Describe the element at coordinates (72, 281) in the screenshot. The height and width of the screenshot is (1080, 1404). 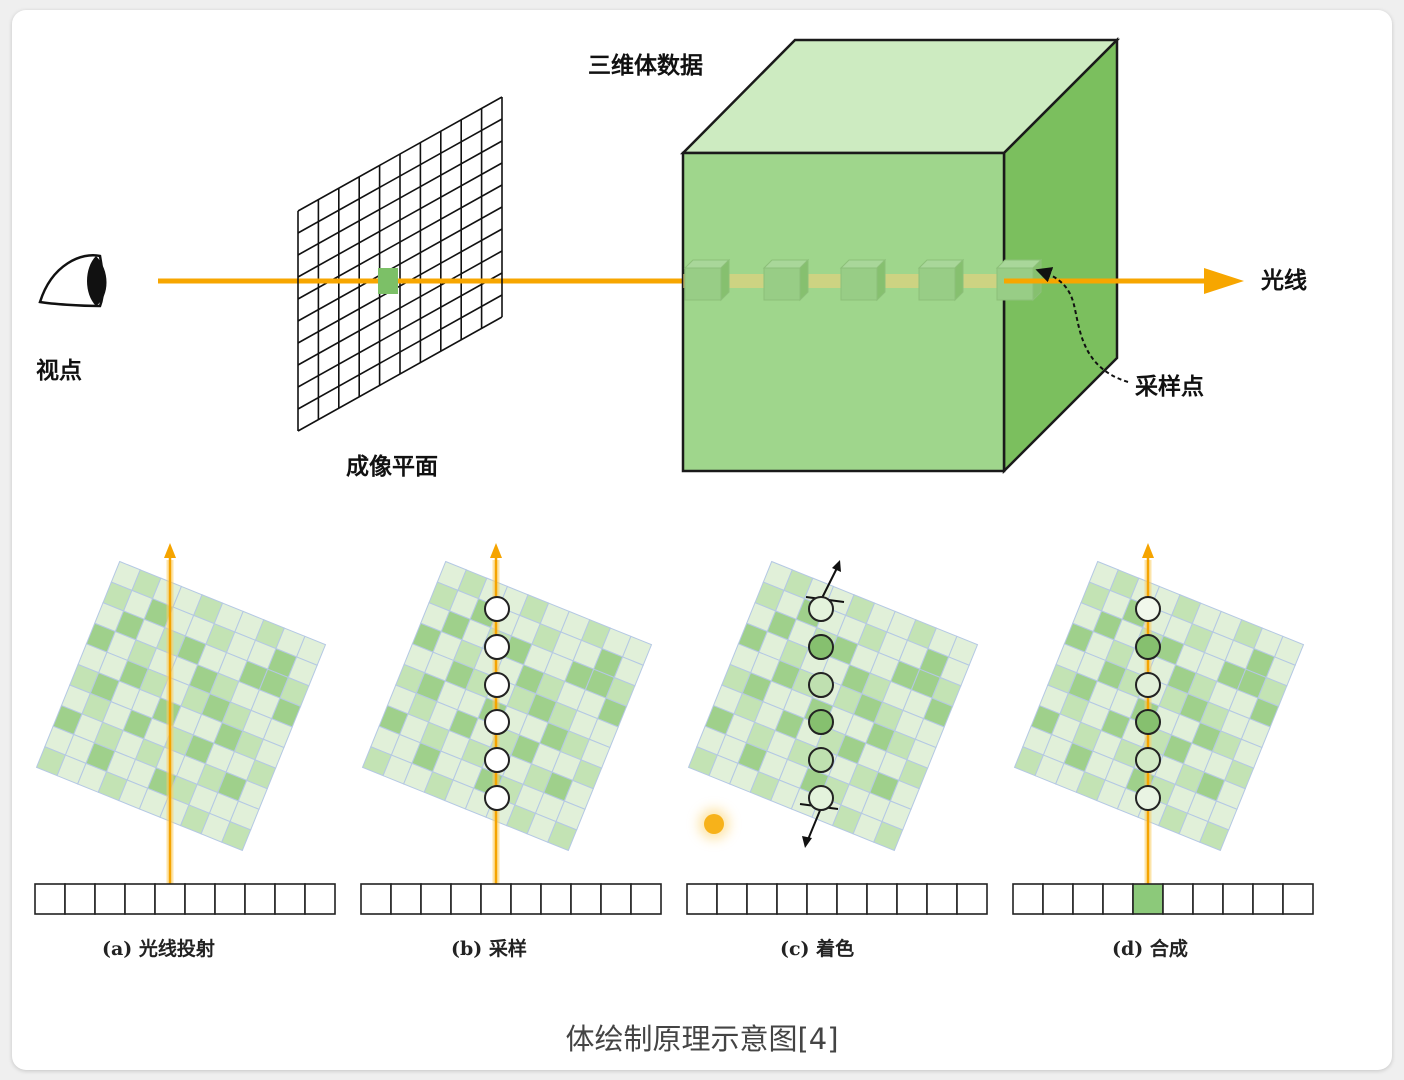
I see `eye-icon` at that location.